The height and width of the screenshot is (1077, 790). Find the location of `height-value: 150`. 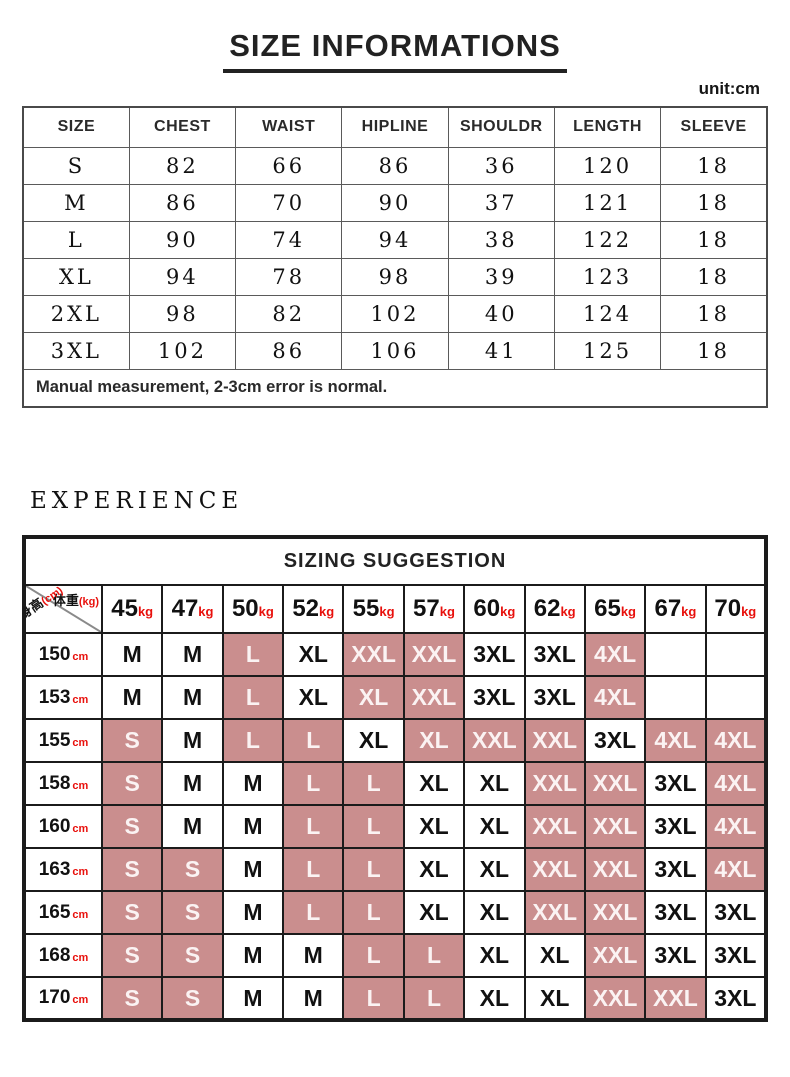

height-value: 150 is located at coordinates (54, 654).